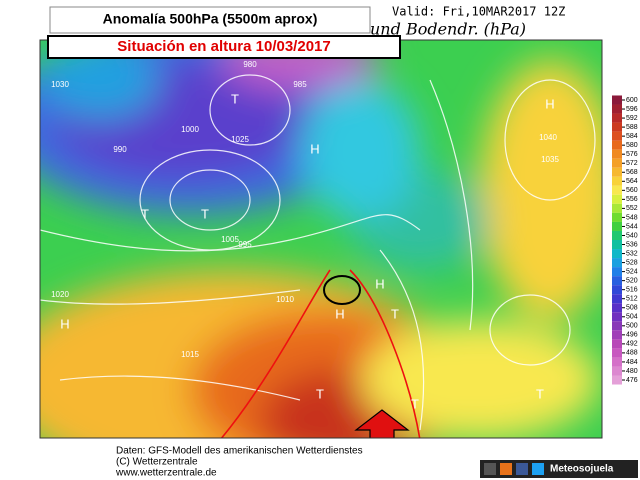 Image resolution: width=640 pixels, height=480 pixels. Describe the element at coordinates (632, 100) in the screenshot. I see `colorbar-label: 600` at that location.